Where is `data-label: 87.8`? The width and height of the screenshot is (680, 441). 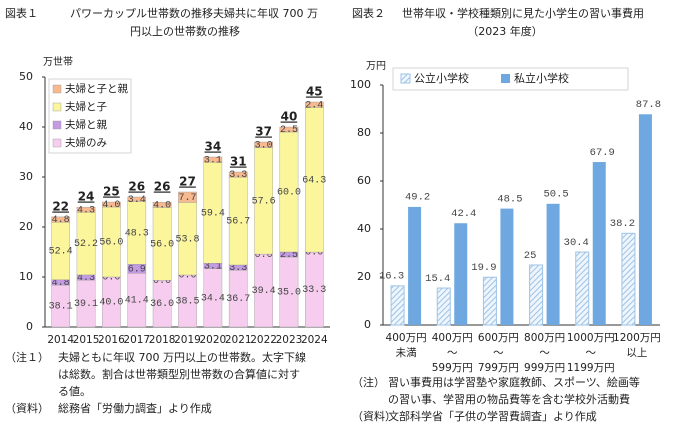
data-label: 87.8 is located at coordinates (648, 105).